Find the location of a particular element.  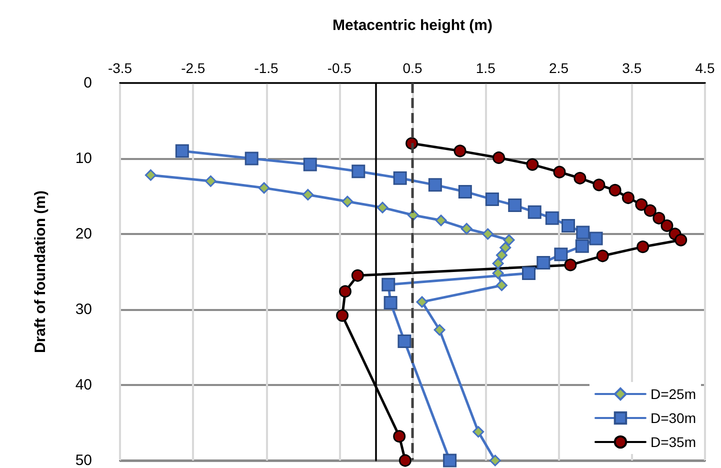

y-axis-title: Draft of foundation (m) is located at coordinates (40, 271).